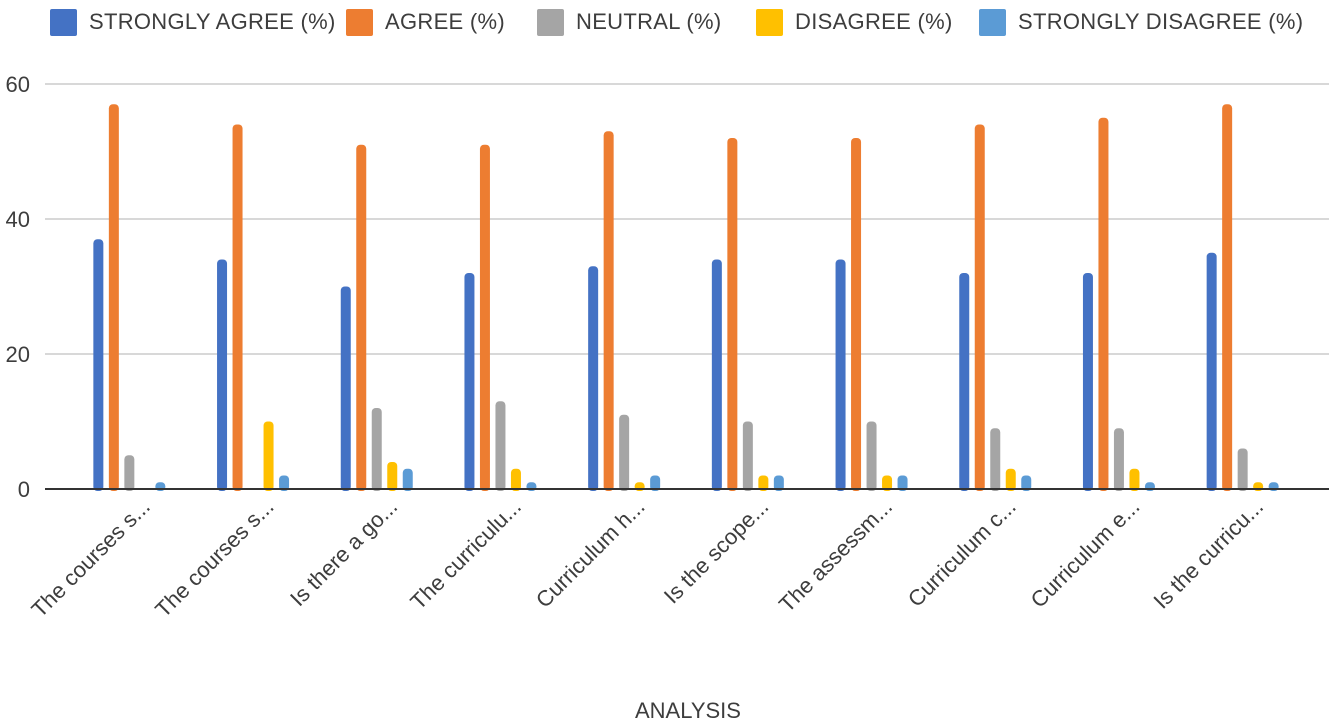  Describe the element at coordinates (24, 489) in the screenshot. I see `y-tick-label: 0` at that location.